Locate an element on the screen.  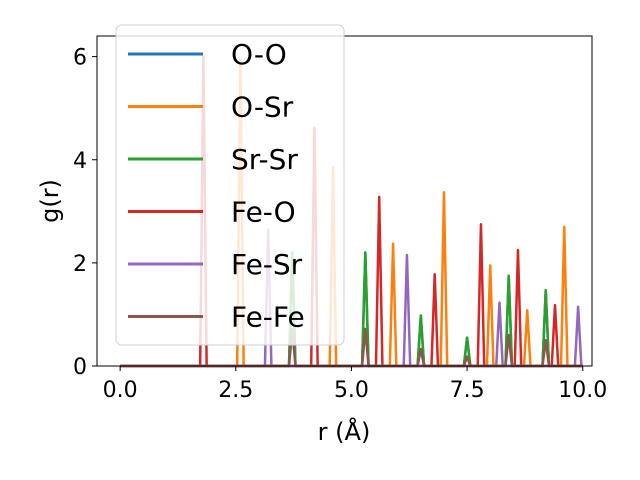
y-tick-label: 6 is located at coordinates (80, 58).